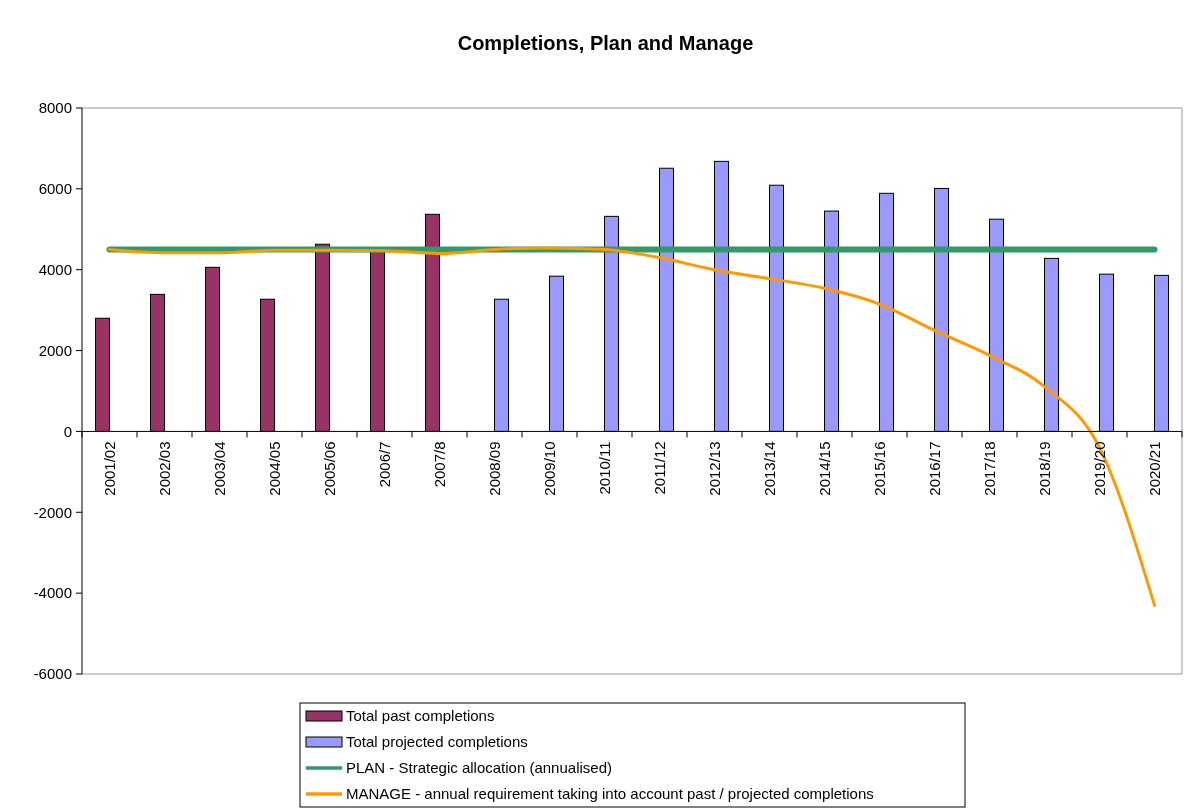  What do you see at coordinates (989, 468) in the screenshot?
I see `x-tick-label: 2017/18` at bounding box center [989, 468].